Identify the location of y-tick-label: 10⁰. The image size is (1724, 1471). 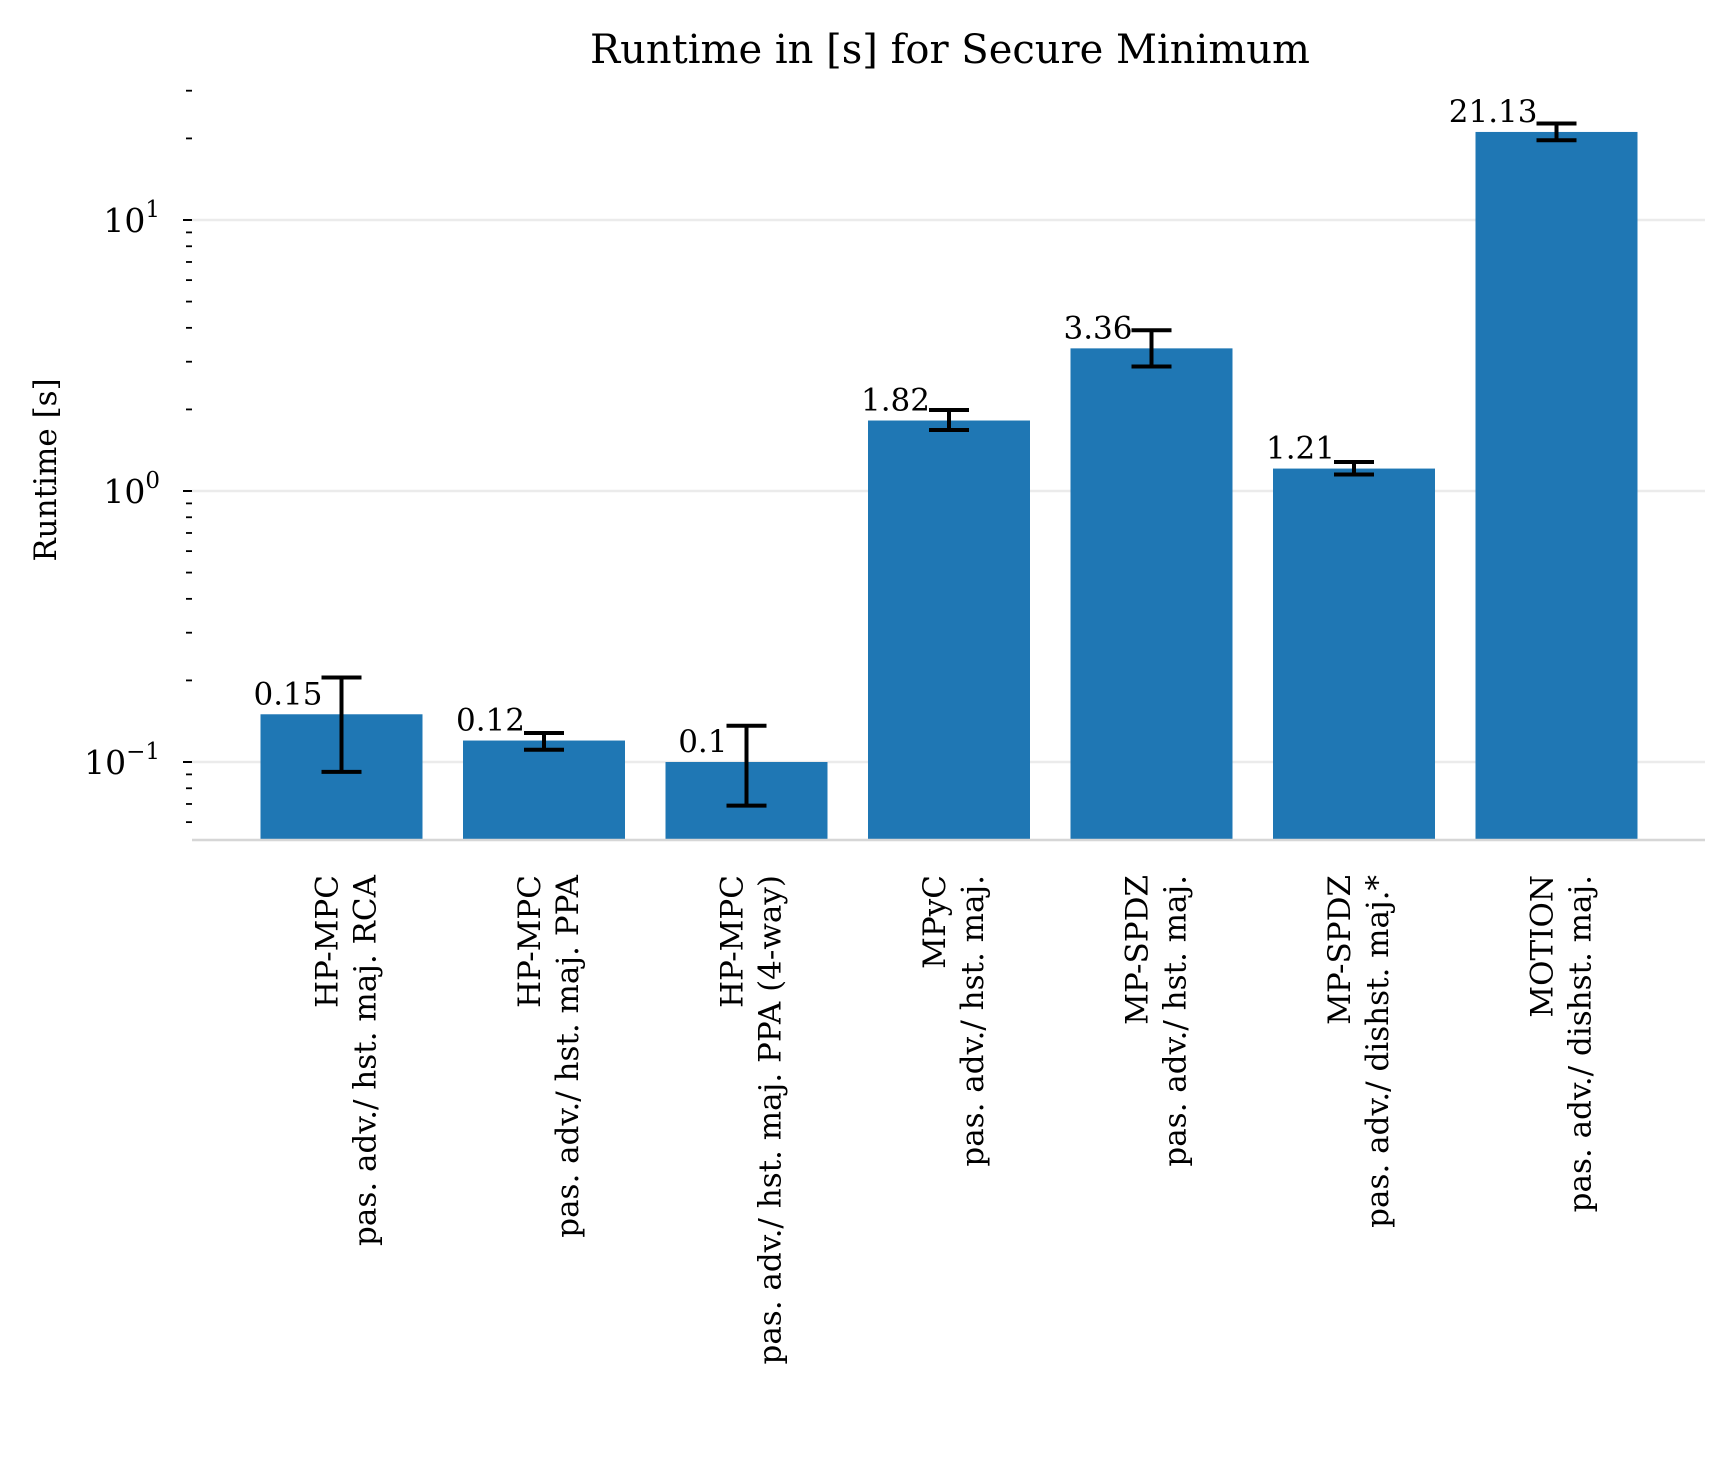
(131, 489).